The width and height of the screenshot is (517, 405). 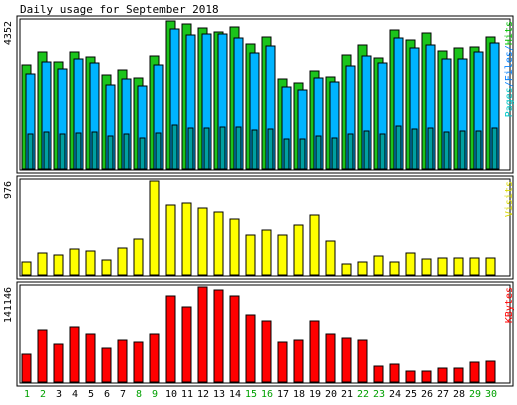 What do you see at coordinates (171, 394) in the screenshot?
I see `day-label: 10` at bounding box center [171, 394].